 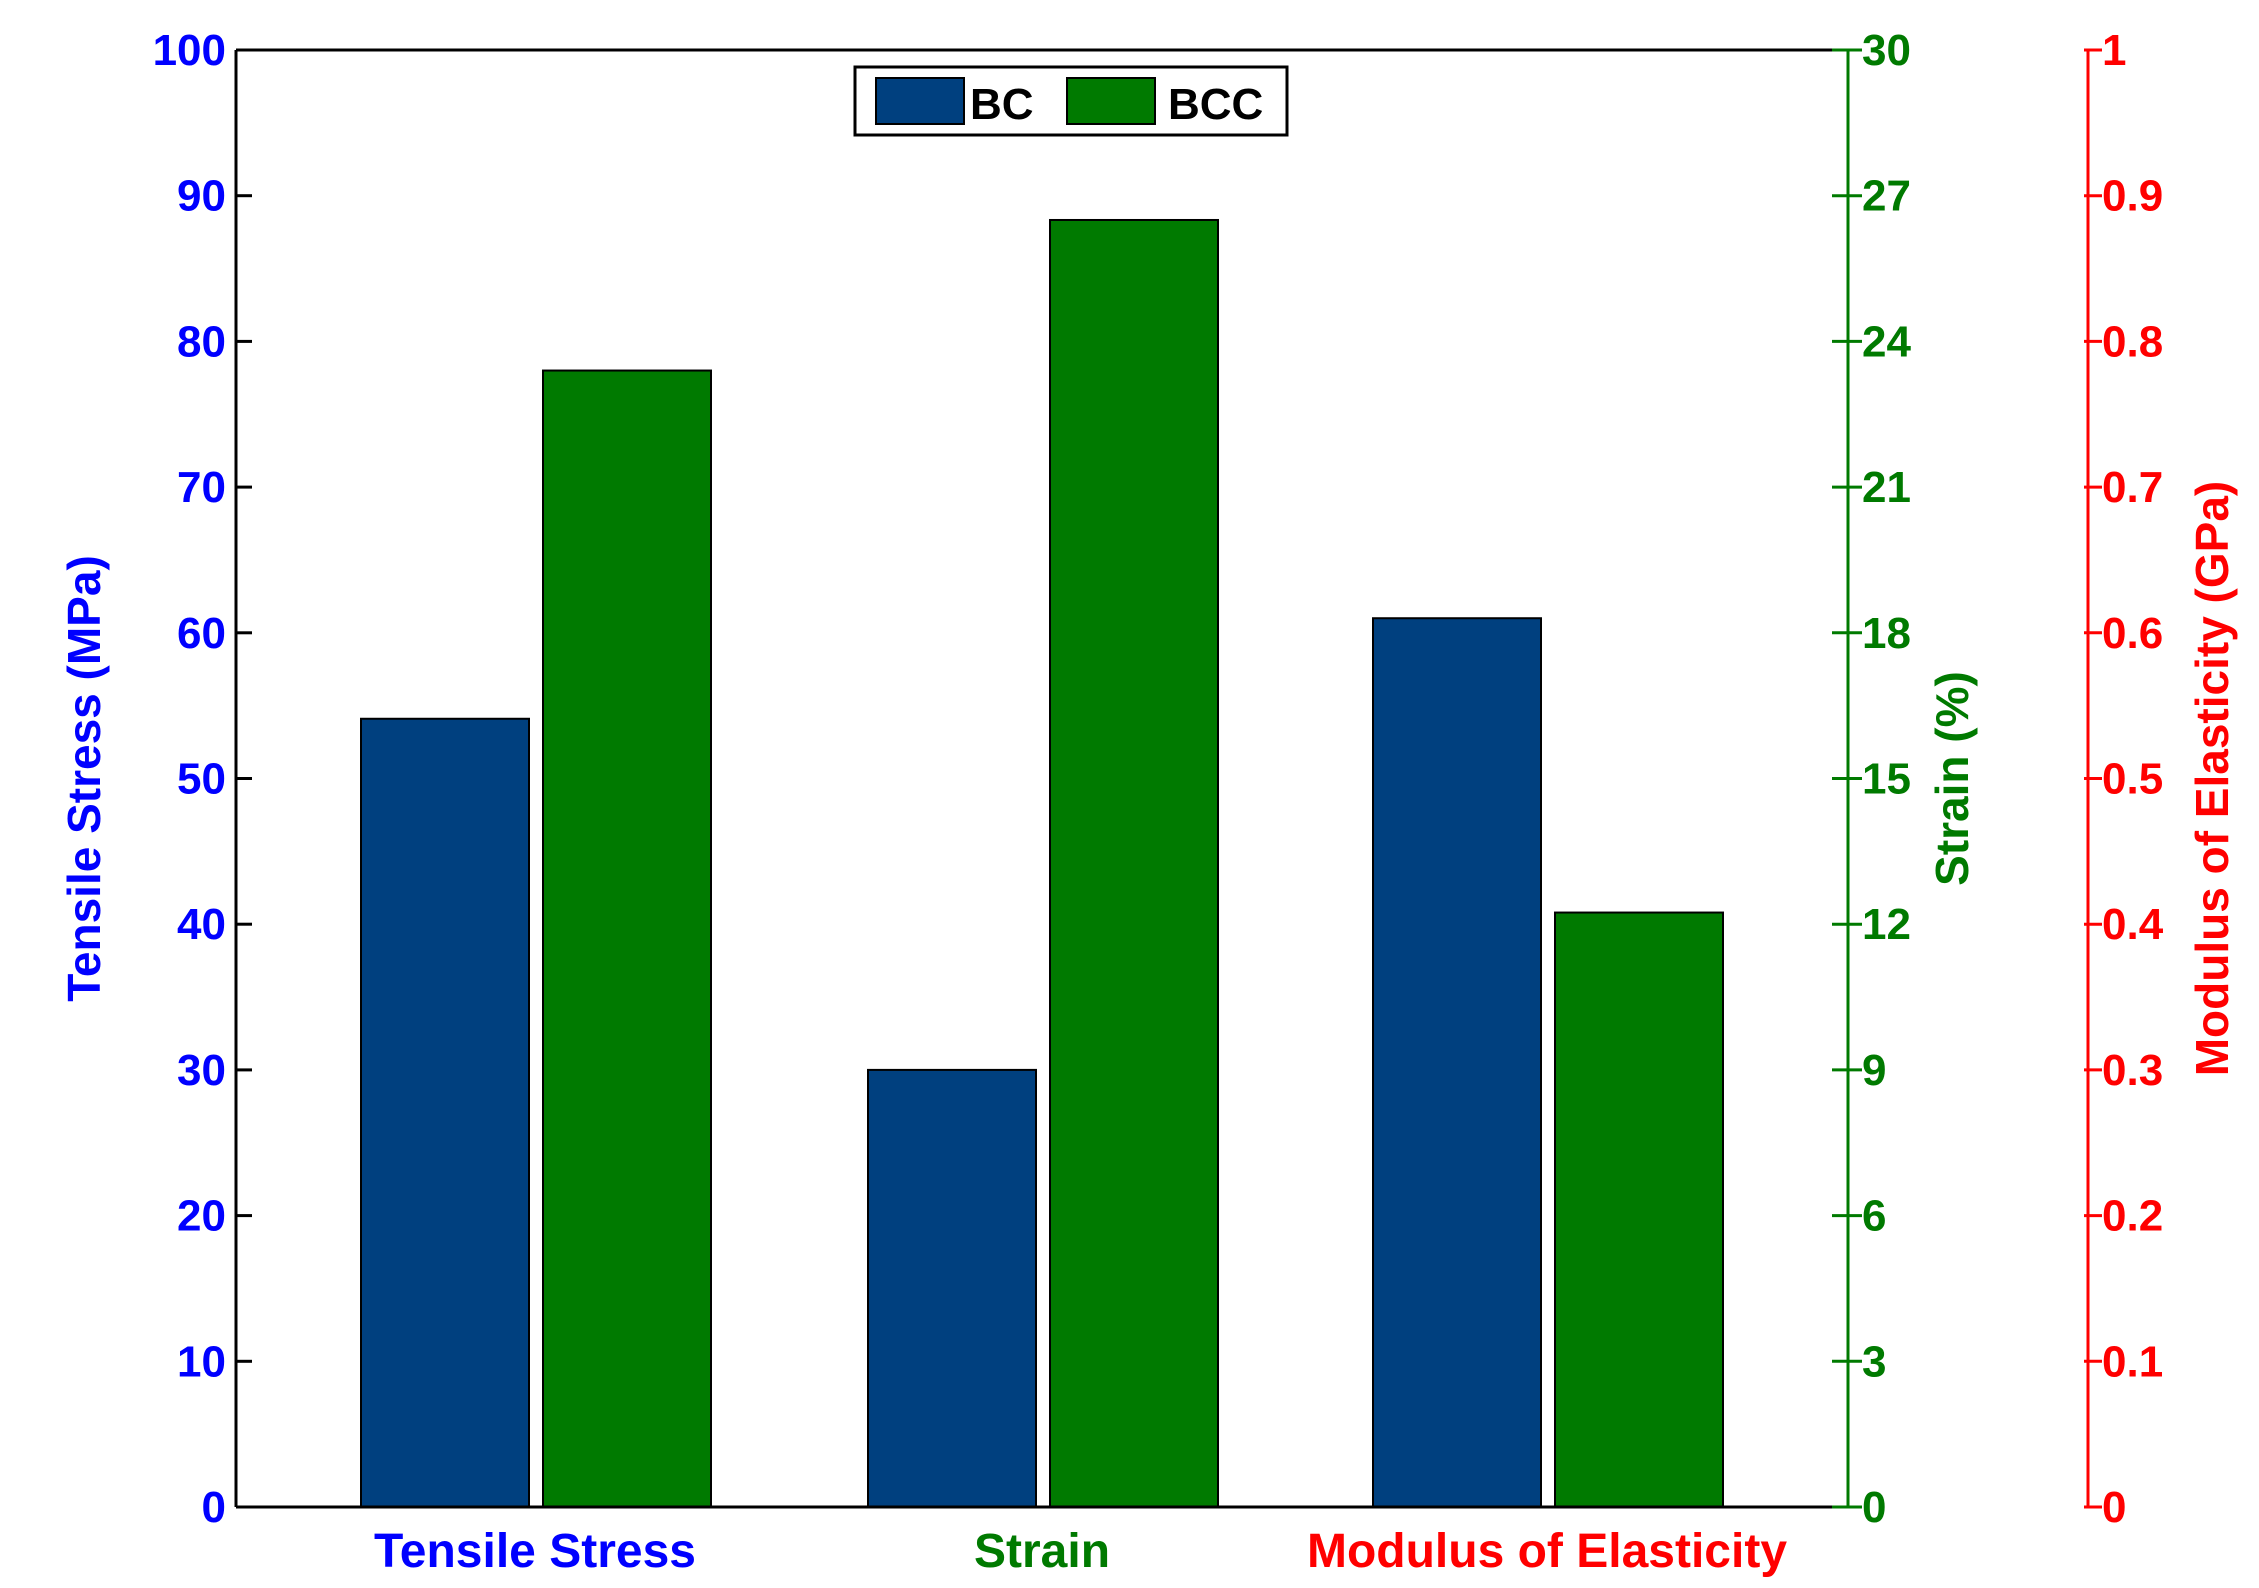 I want to click on tensile-axis-title: Tensile Stress (MPa), so click(x=84, y=778).